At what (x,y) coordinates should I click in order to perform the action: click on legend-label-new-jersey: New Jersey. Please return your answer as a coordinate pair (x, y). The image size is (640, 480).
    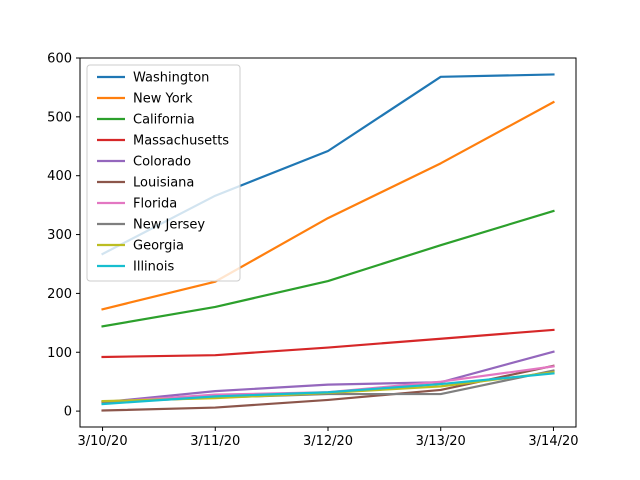
    Looking at the image, I should click on (169, 225).